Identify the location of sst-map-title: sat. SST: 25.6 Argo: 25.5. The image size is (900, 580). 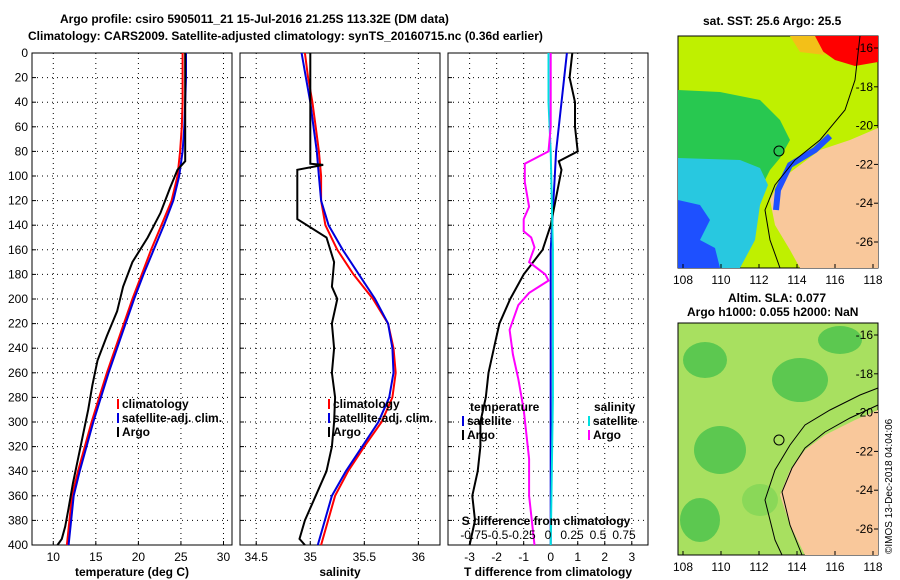
(772, 21).